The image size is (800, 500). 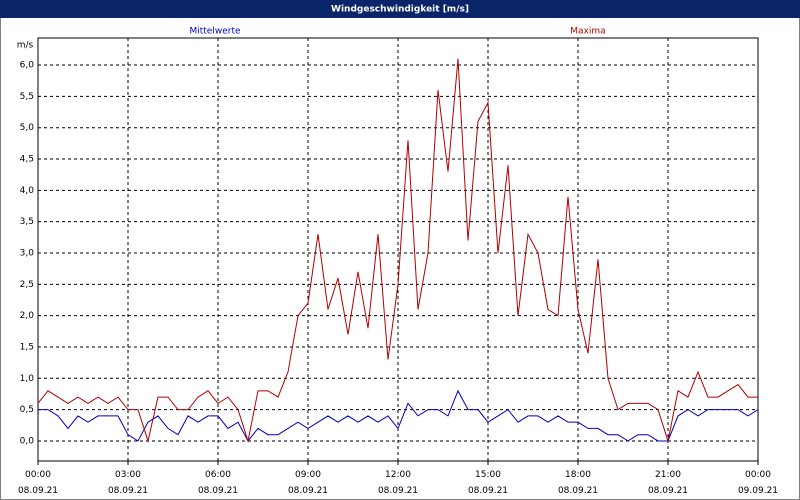 What do you see at coordinates (27, 97) in the screenshot?
I see `y-tick-label: 5,5` at bounding box center [27, 97].